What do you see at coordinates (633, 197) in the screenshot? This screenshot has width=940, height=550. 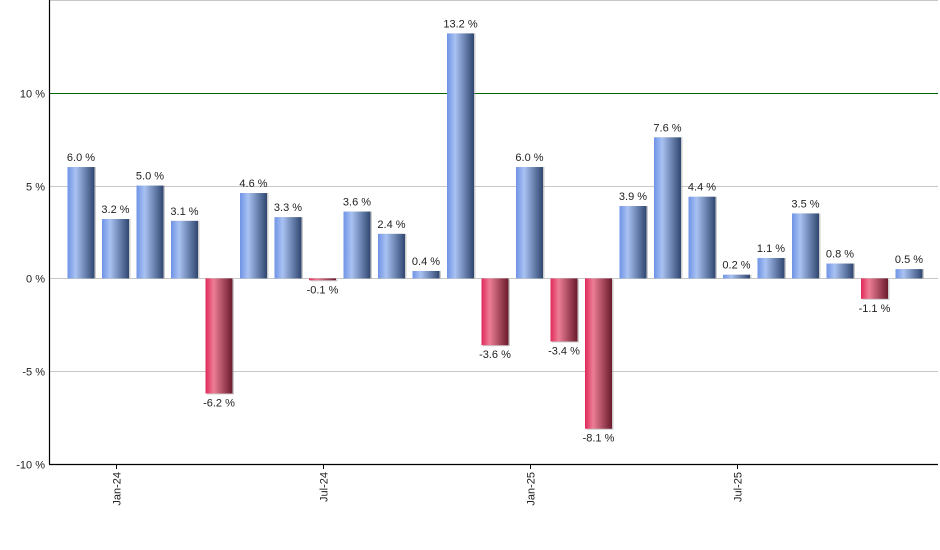 I see `bar-value-label: 3.9 %` at bounding box center [633, 197].